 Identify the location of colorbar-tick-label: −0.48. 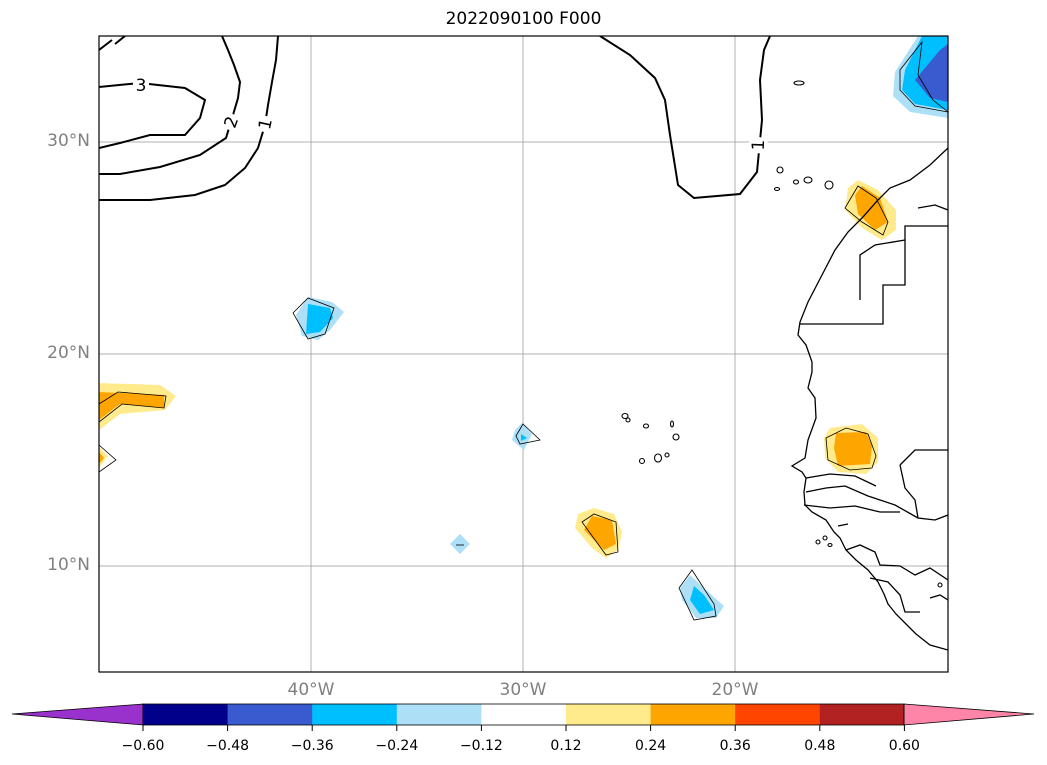
(228, 746).